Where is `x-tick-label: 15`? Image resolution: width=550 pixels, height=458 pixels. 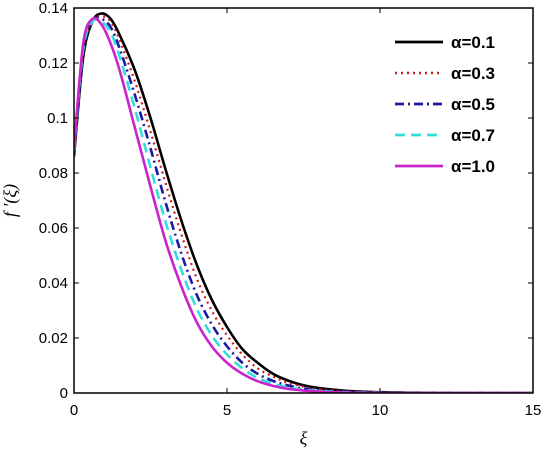 x-tick-label: 15 is located at coordinates (533, 410).